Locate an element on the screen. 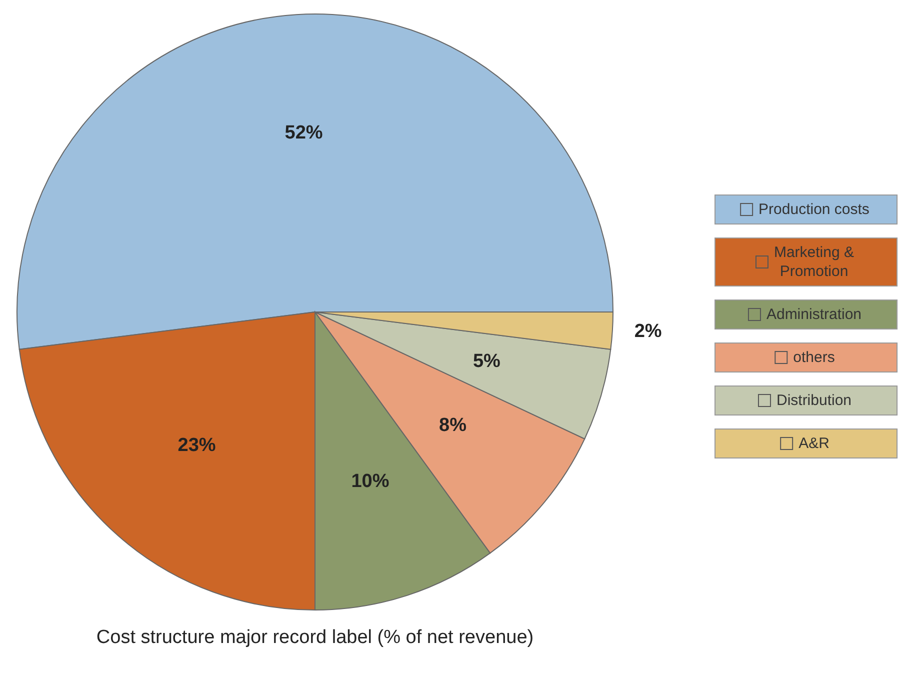  data-label: 8% is located at coordinates (453, 425).